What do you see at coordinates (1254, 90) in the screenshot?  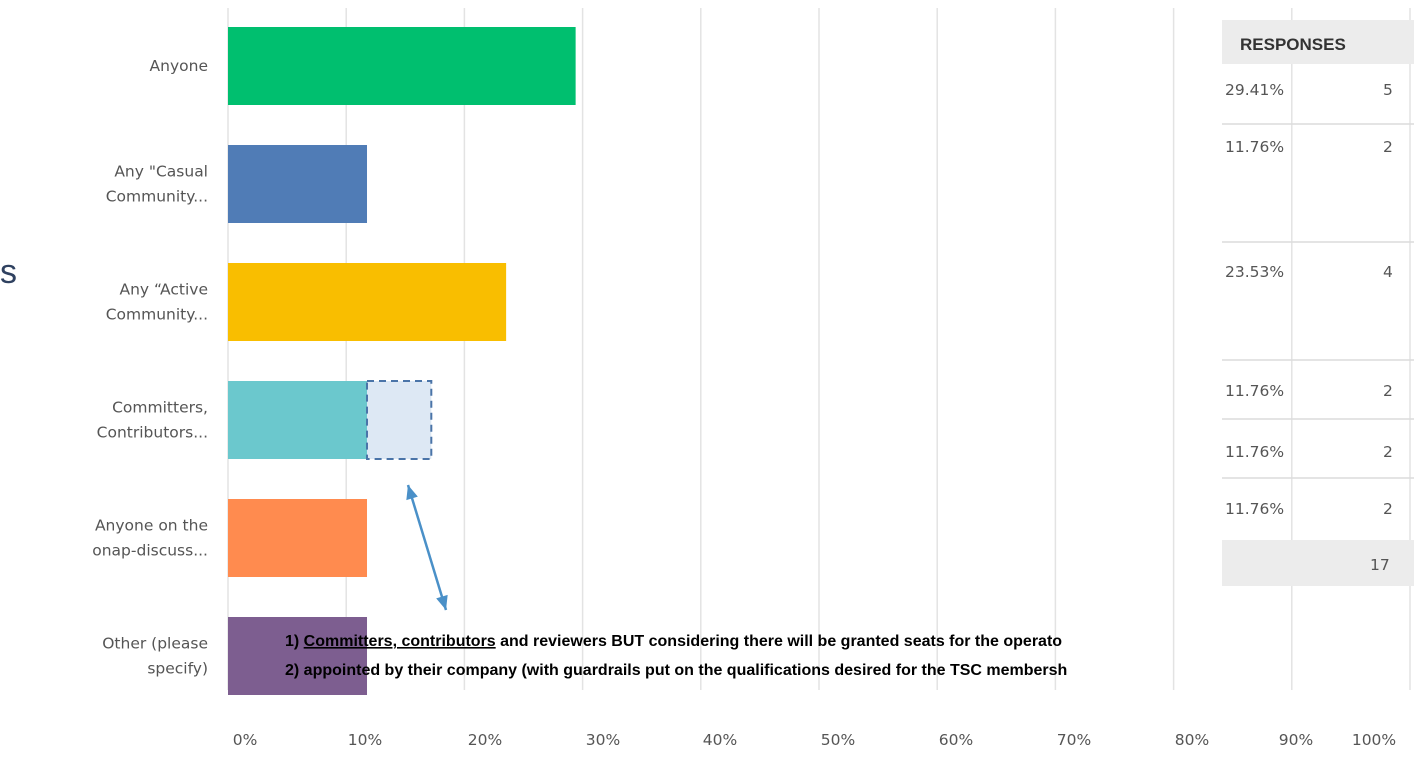 I see `response-percent: 29.41%` at bounding box center [1254, 90].